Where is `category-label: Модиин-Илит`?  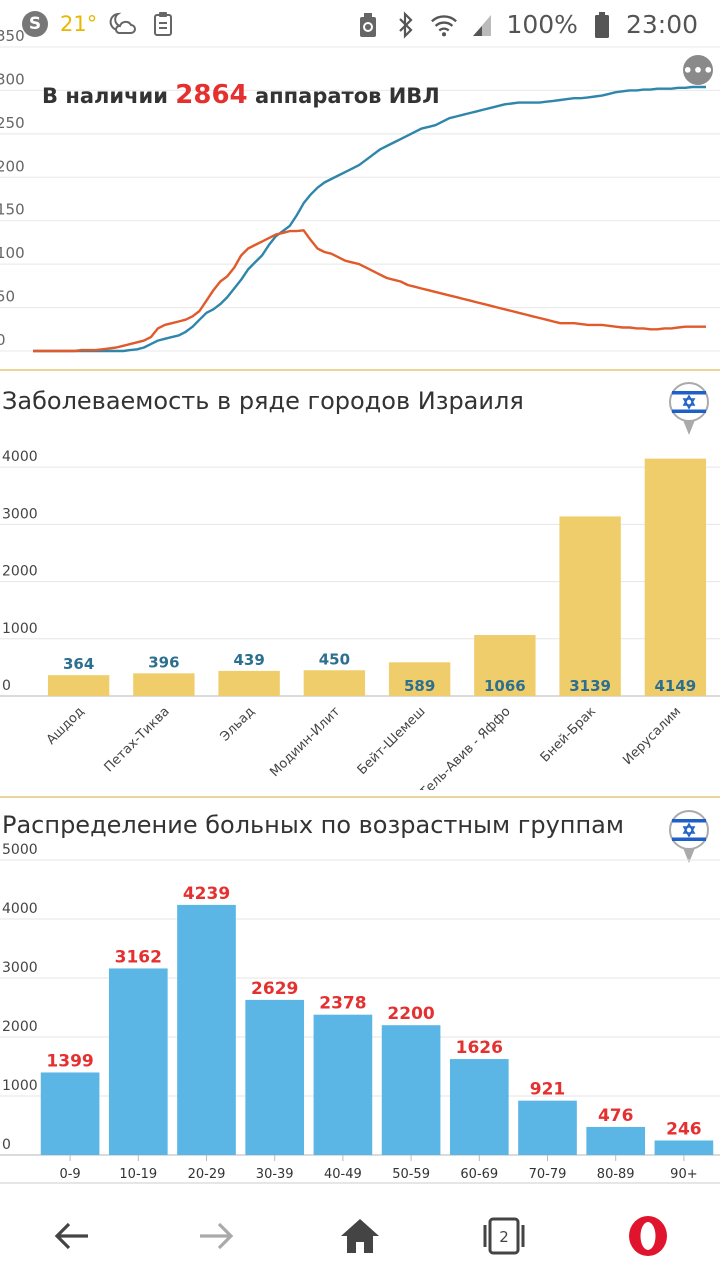
category-label: Модиин-Илит is located at coordinates (305, 742).